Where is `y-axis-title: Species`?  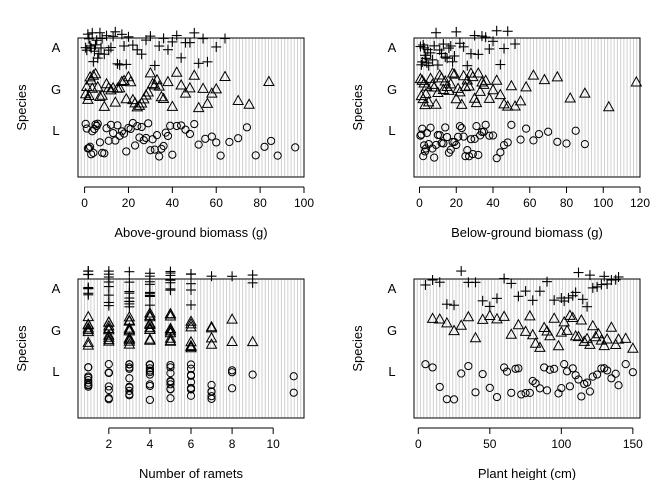
y-axis-title: Species is located at coordinates (21, 107).